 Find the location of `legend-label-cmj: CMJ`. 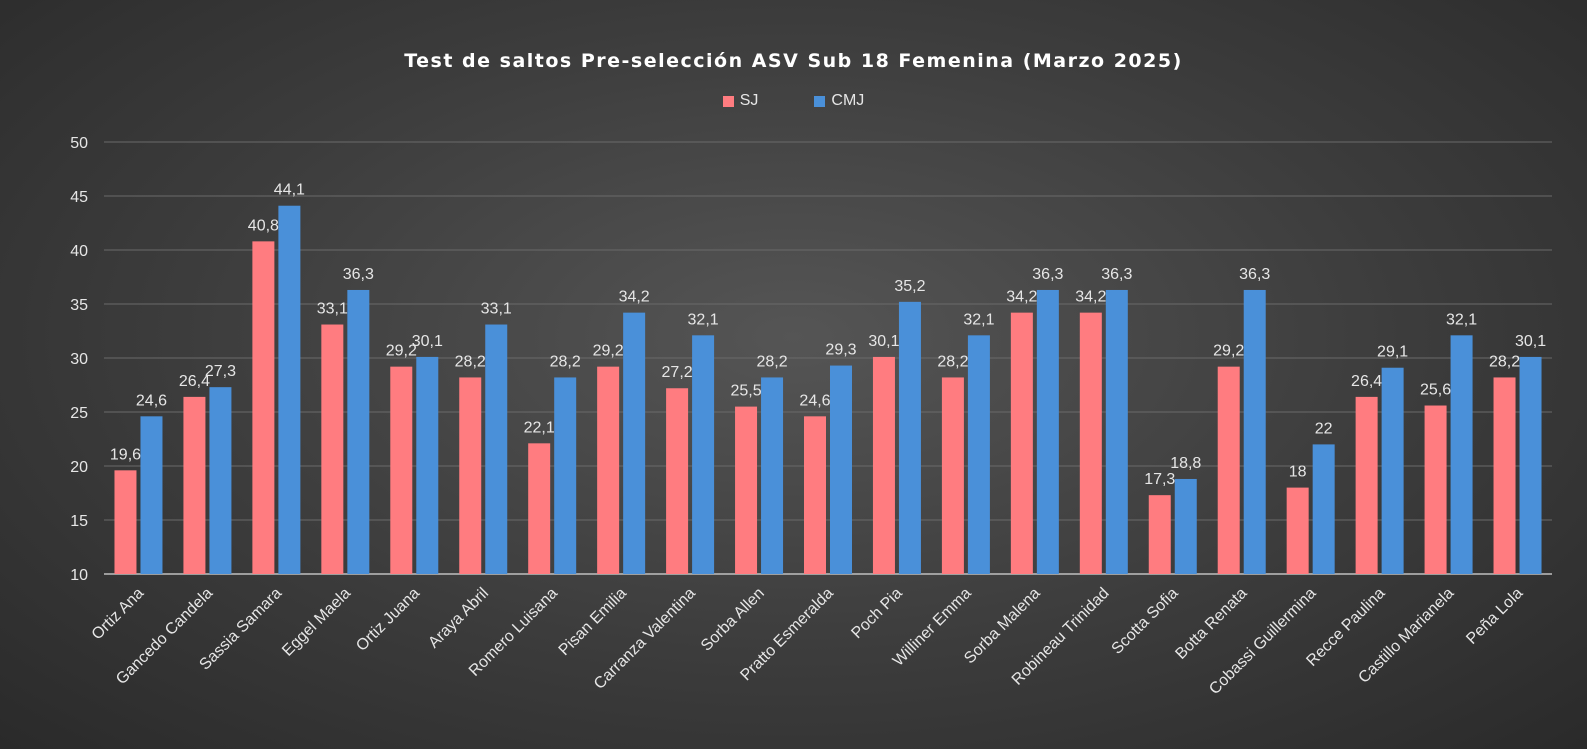

legend-label-cmj: CMJ is located at coordinates (848, 100).